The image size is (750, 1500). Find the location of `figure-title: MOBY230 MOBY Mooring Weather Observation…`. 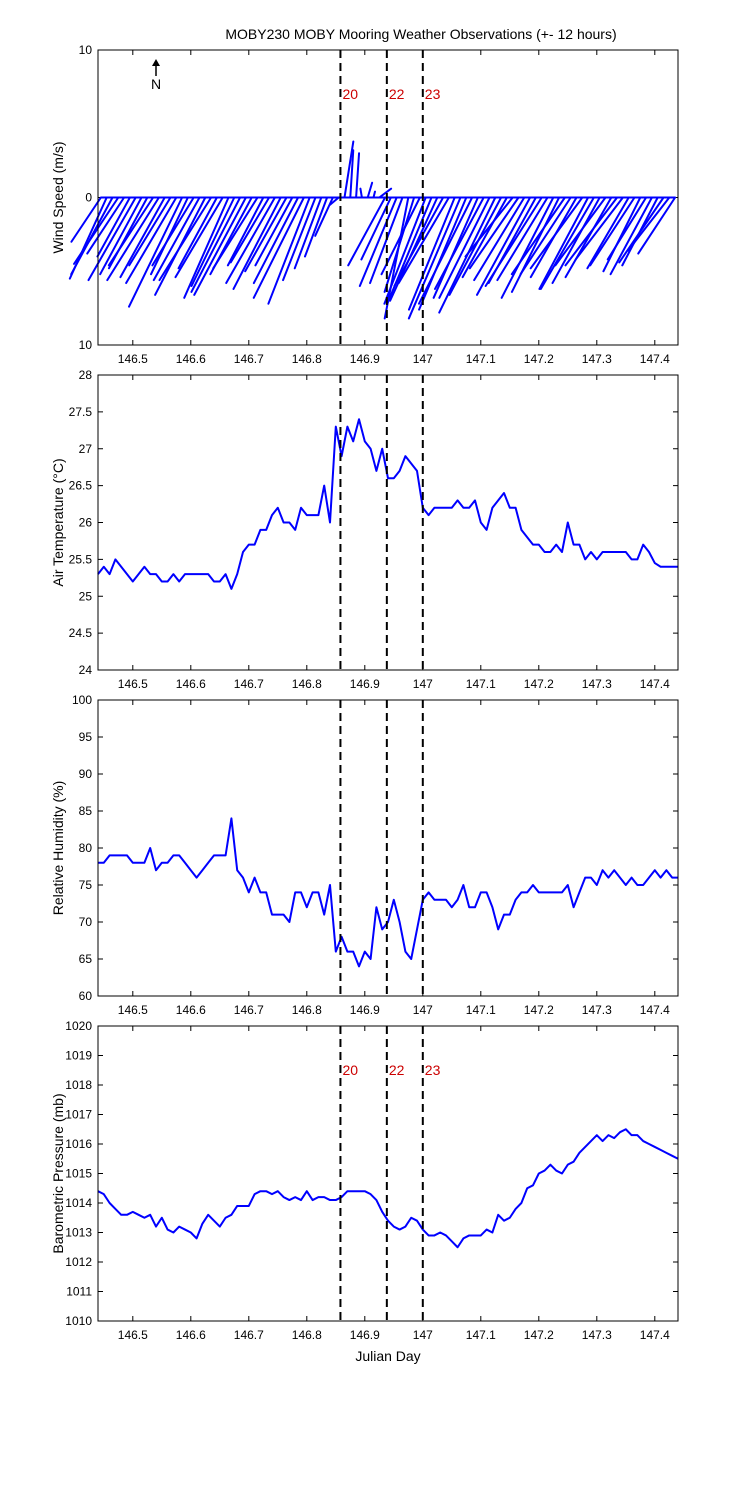

figure-title: MOBY230 MOBY Mooring Weather Observation… is located at coordinates (420, 34).